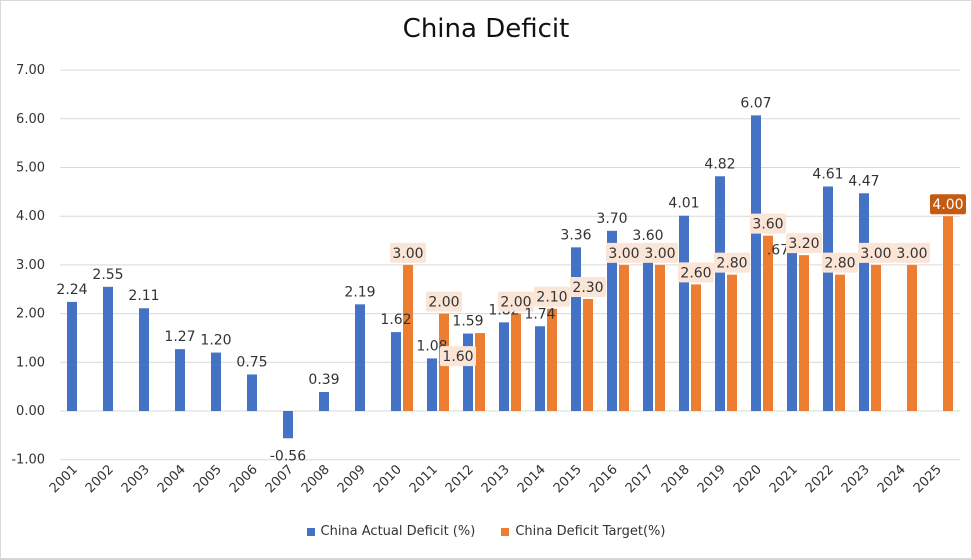  I want to click on data-label-target: 2.80, so click(839, 264).